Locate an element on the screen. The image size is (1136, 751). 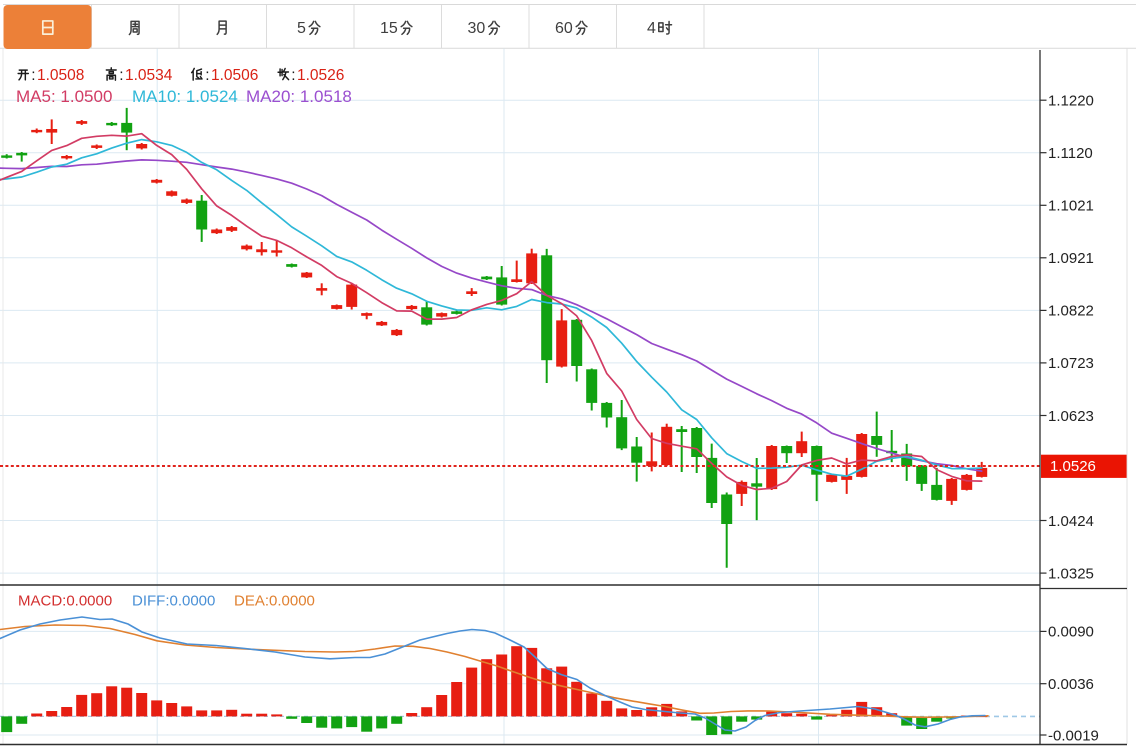
svg-text: 1.0623 is located at coordinates (1071, 416).